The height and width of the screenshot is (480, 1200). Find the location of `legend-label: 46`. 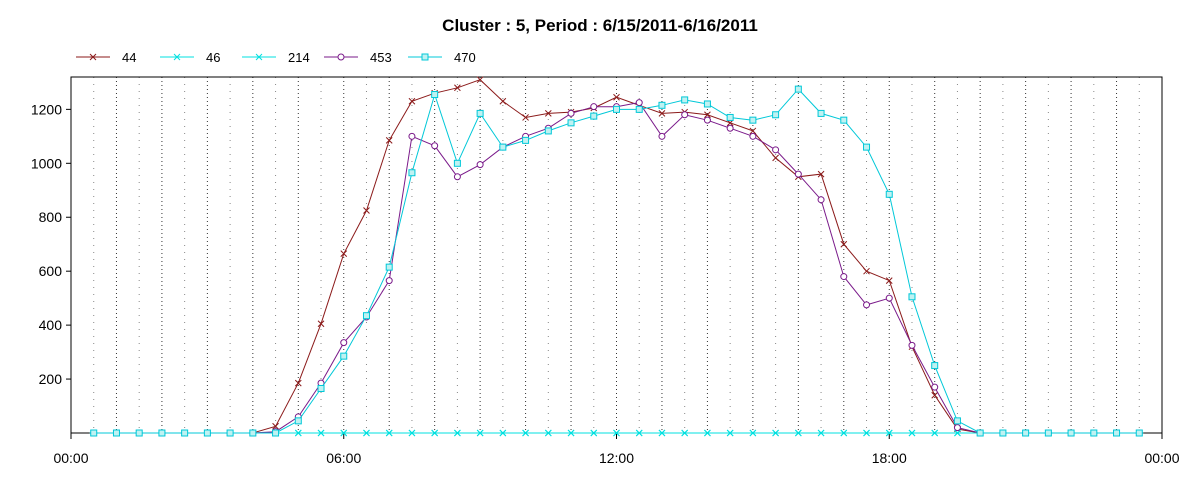

legend-label: 46 is located at coordinates (213, 57).